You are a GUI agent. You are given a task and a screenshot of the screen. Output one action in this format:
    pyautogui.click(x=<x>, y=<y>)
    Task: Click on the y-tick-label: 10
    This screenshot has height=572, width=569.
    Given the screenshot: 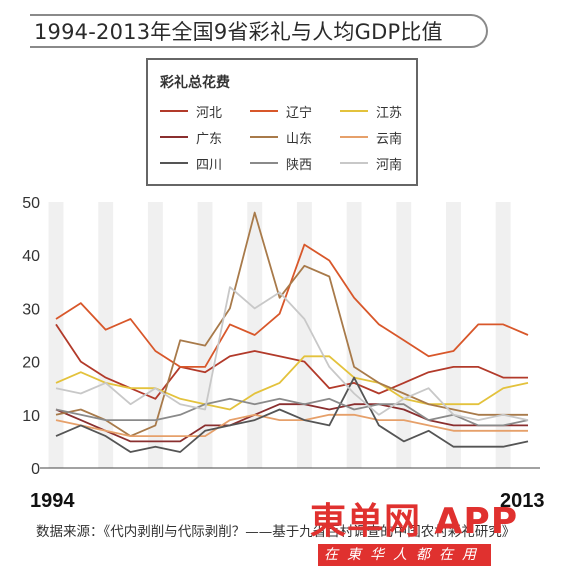 What is the action you would take?
    pyautogui.click(x=31, y=416)
    